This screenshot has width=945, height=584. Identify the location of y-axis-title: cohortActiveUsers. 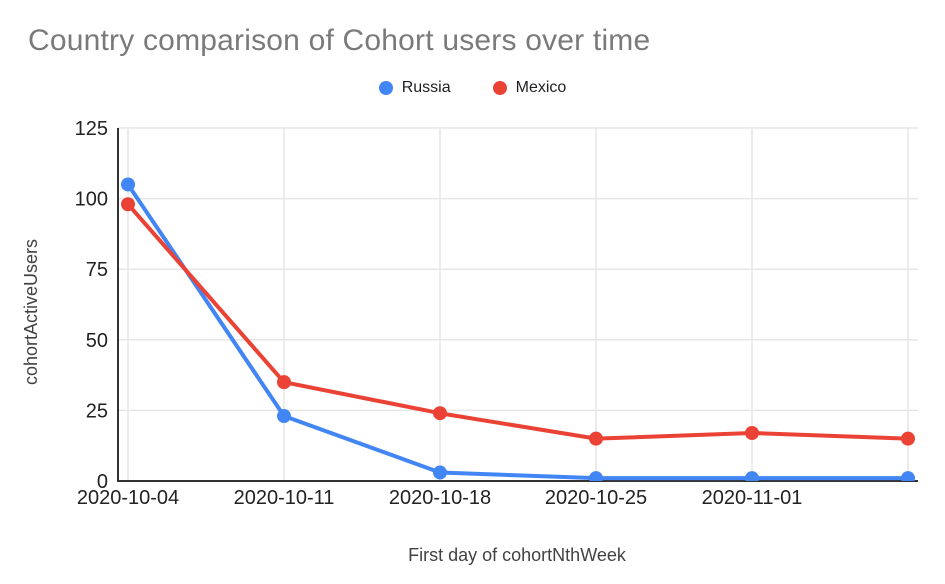
(31, 312).